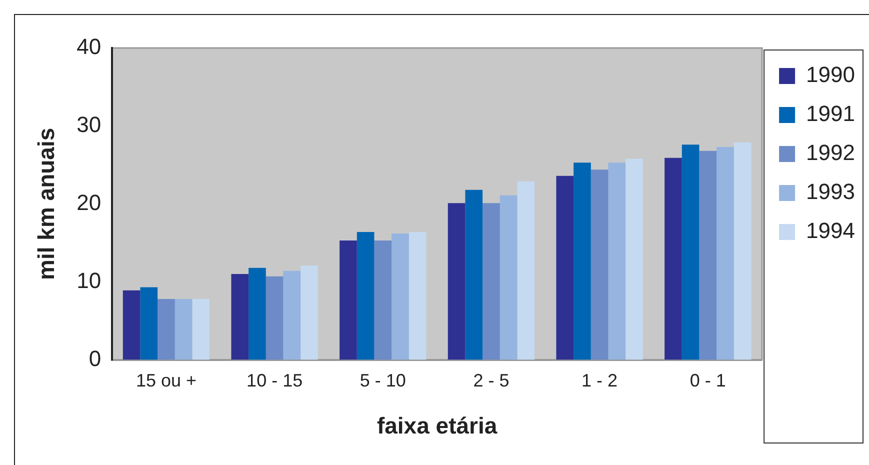 The image size is (869, 465). I want to click on x-tick-label: 5 - 10, so click(383, 380).